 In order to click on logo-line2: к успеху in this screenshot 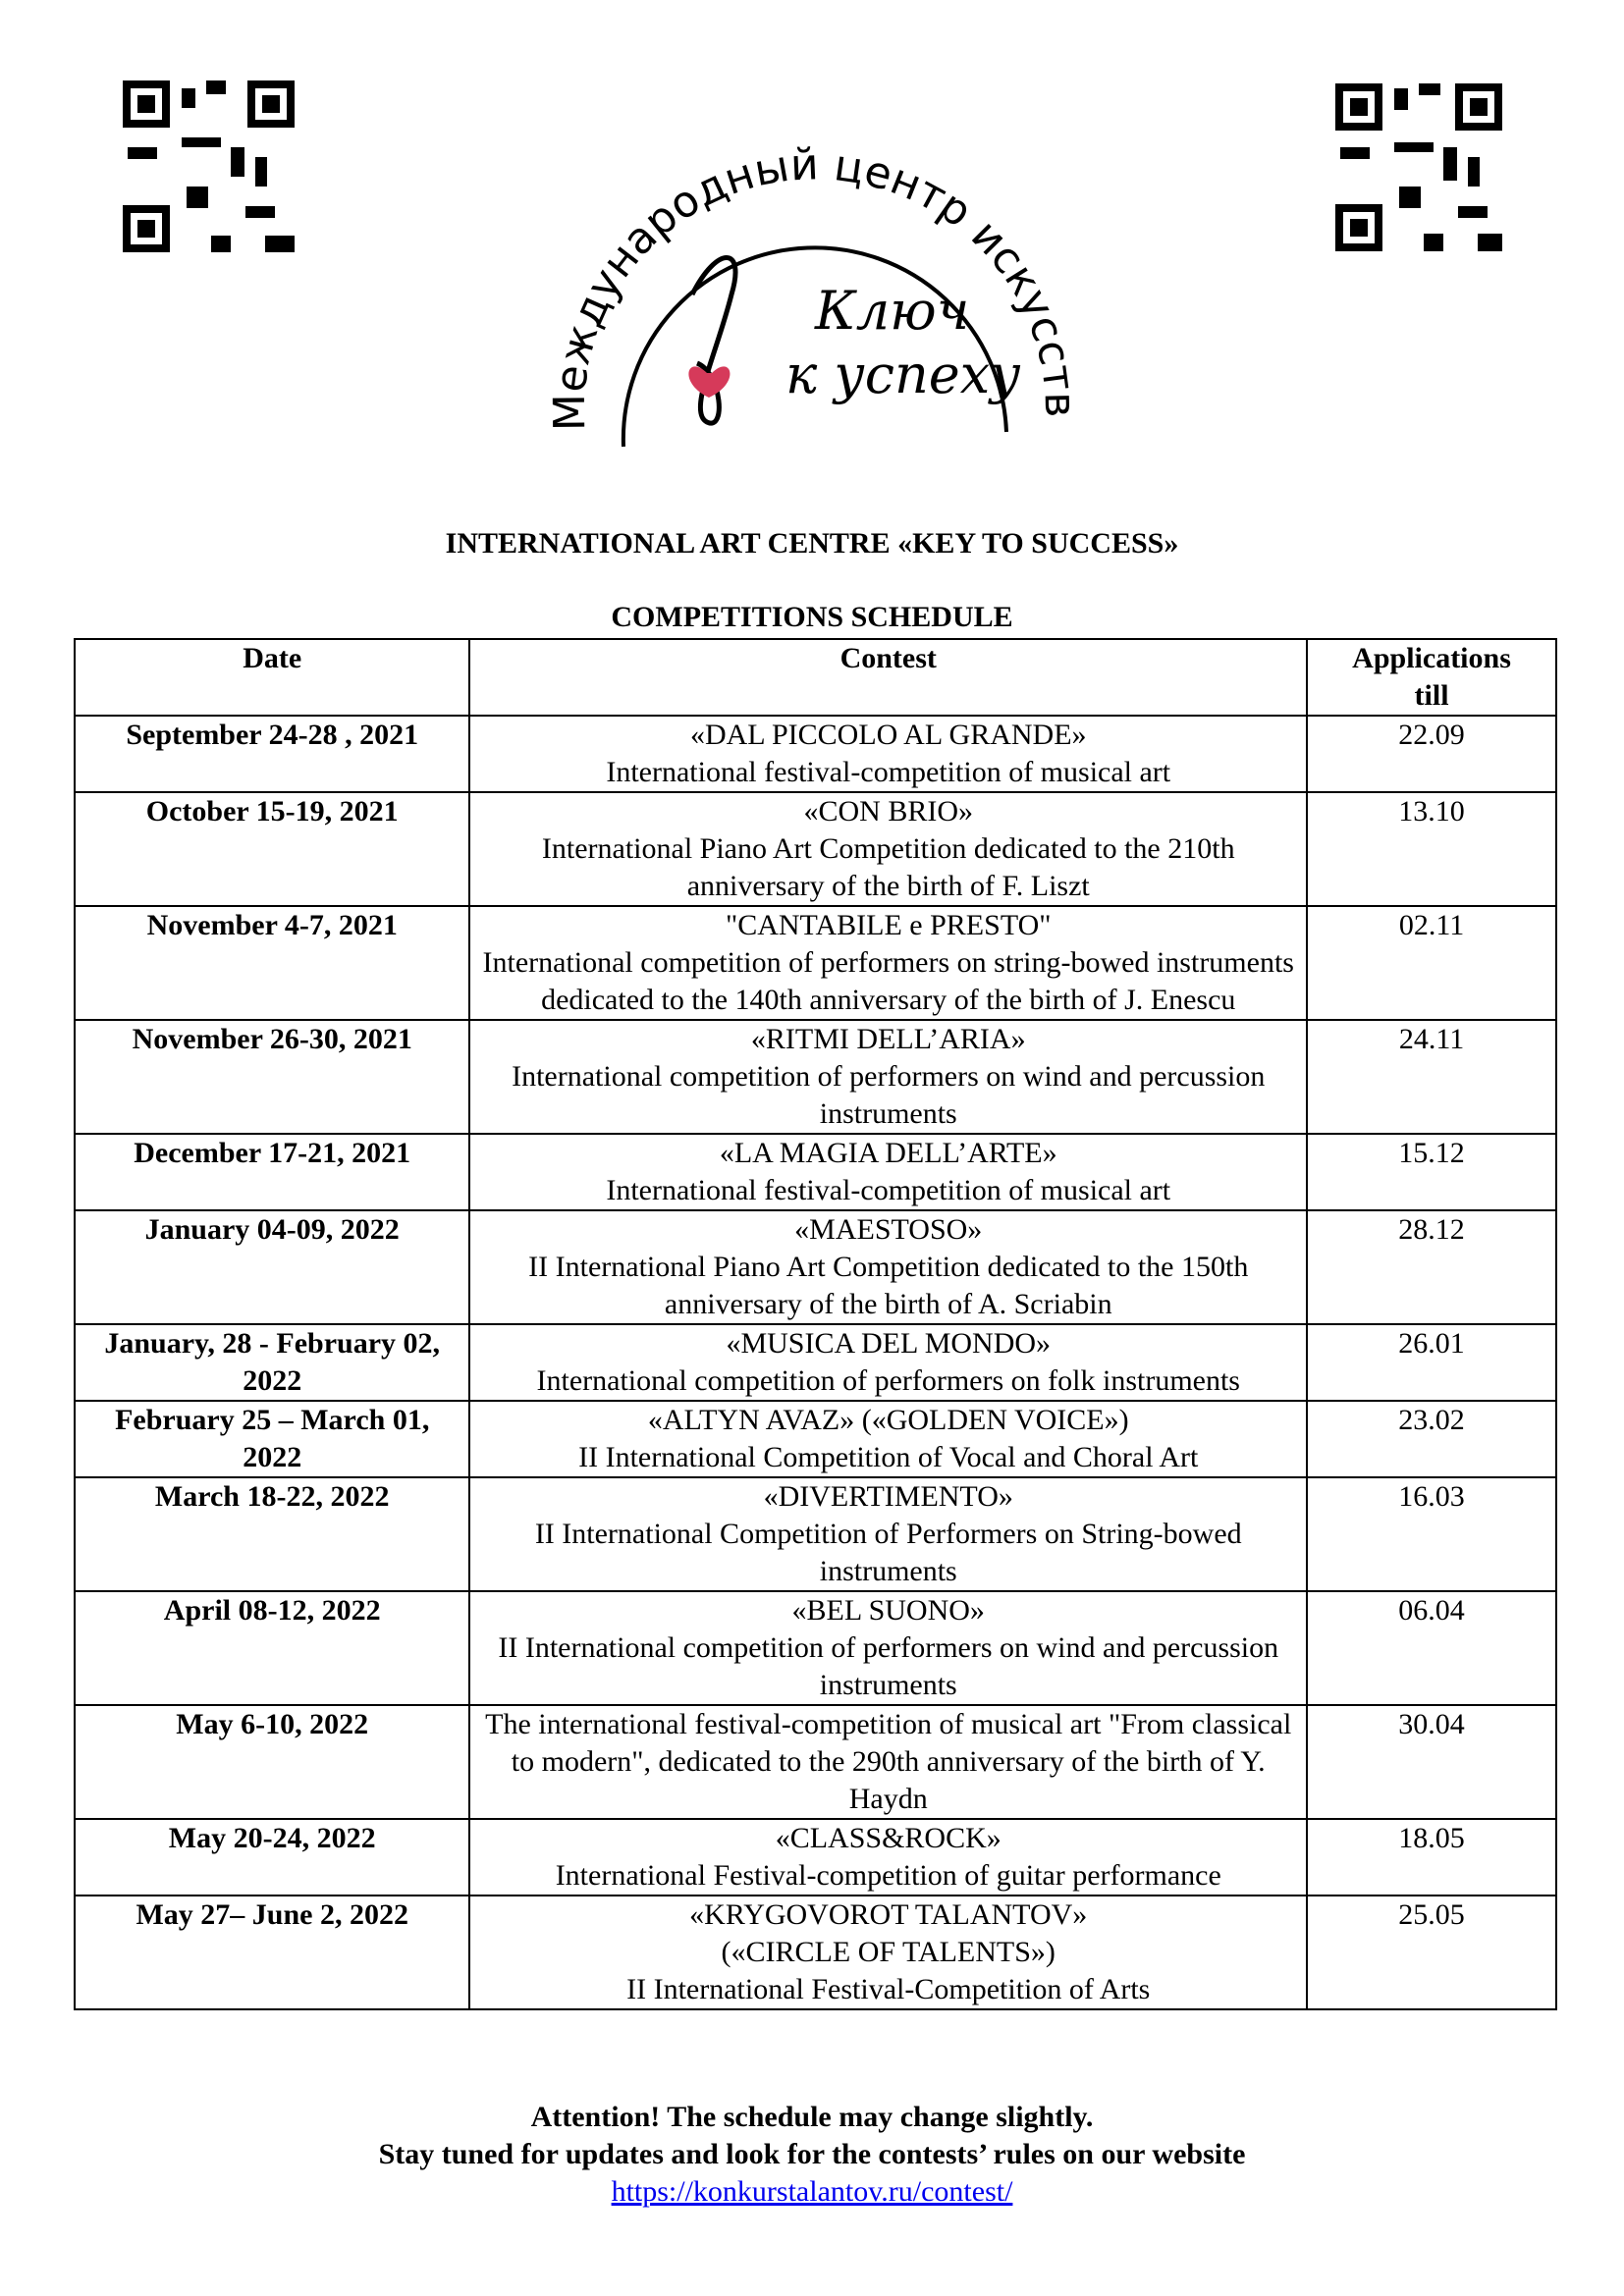, I will do `click(903, 374)`.